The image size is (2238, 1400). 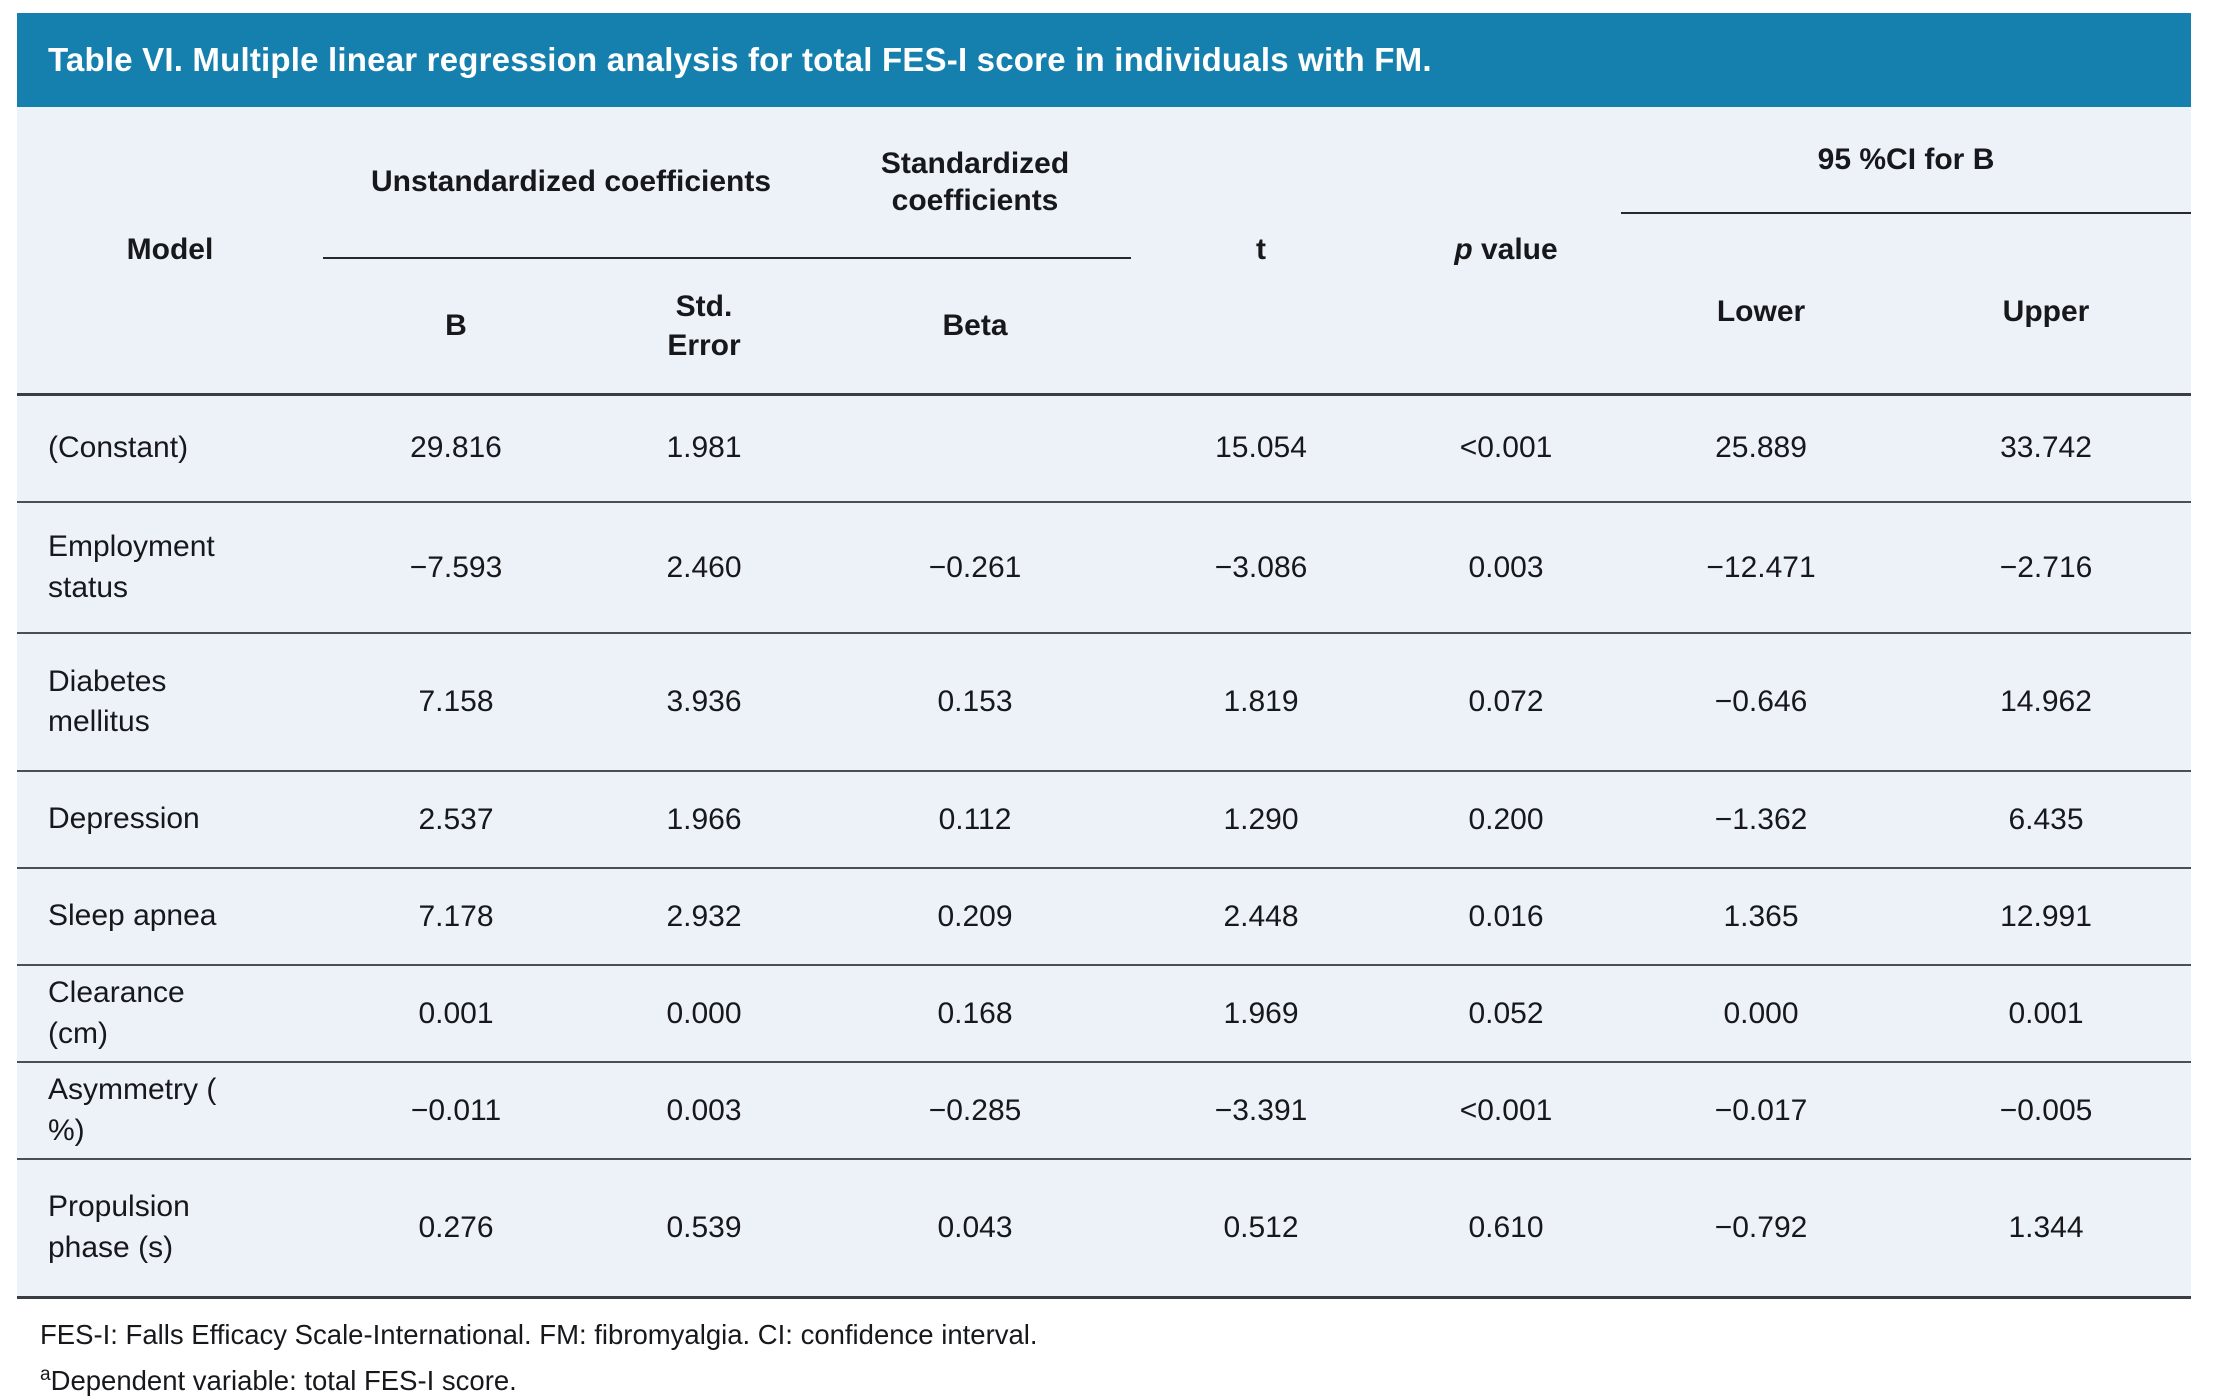 I want to click on cell-lower: −0.017, so click(x=1761, y=1110).